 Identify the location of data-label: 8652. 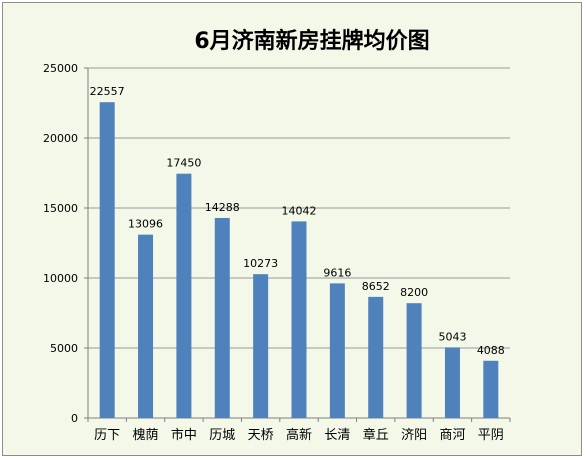
(376, 286).